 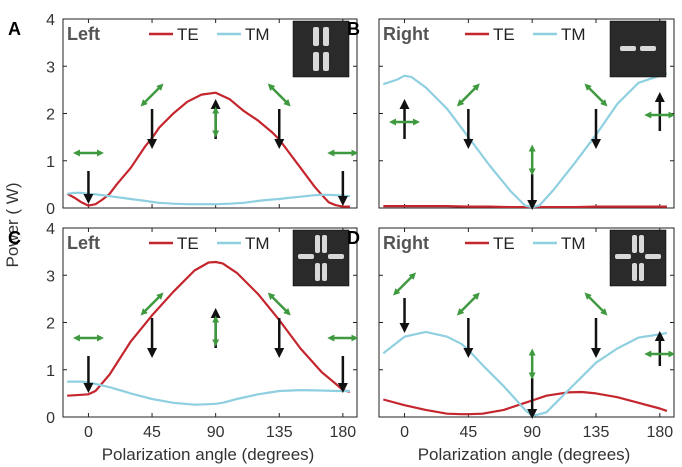 I want to click on panel-letter: A, so click(x=14, y=29).